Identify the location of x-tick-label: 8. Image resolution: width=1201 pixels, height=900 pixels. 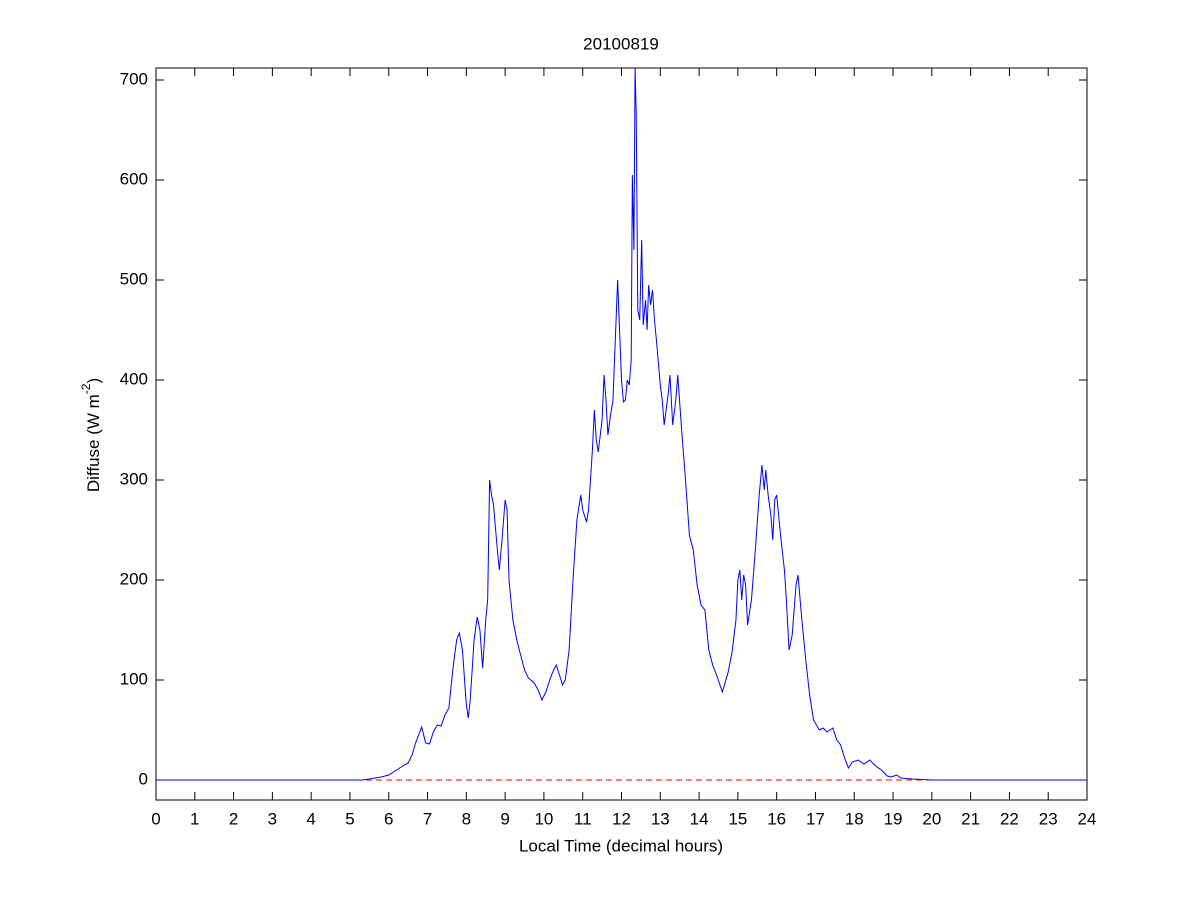
(466, 818).